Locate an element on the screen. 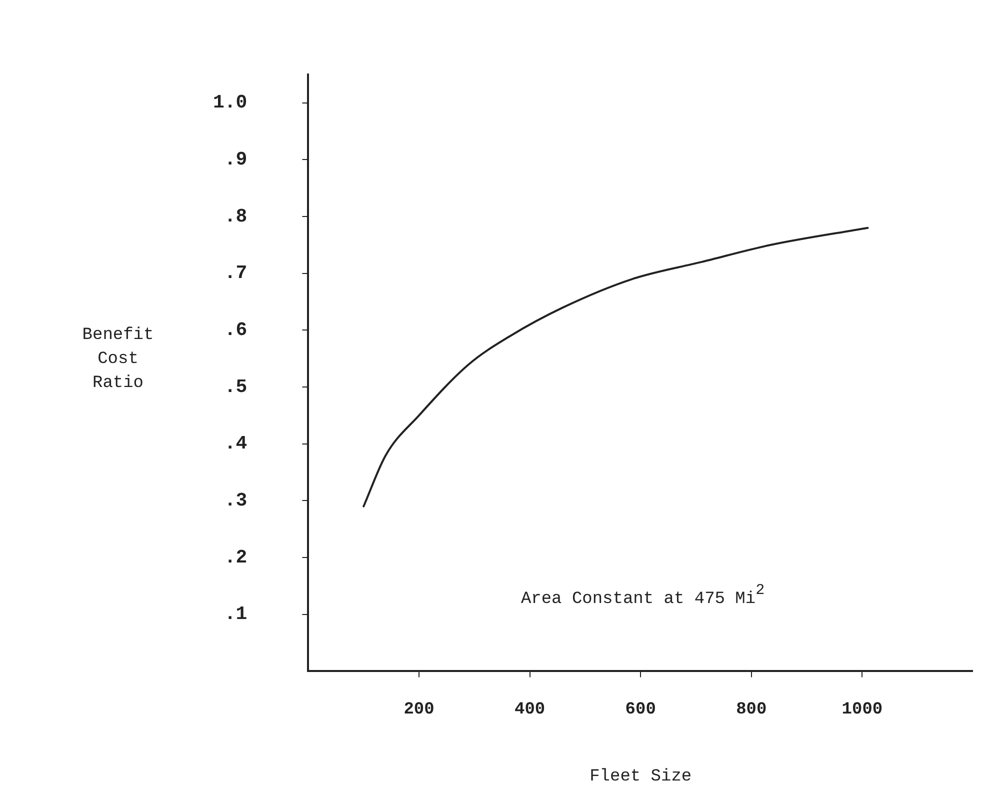 The width and height of the screenshot is (986, 809). y-tick-label: .9 is located at coordinates (236, 159).